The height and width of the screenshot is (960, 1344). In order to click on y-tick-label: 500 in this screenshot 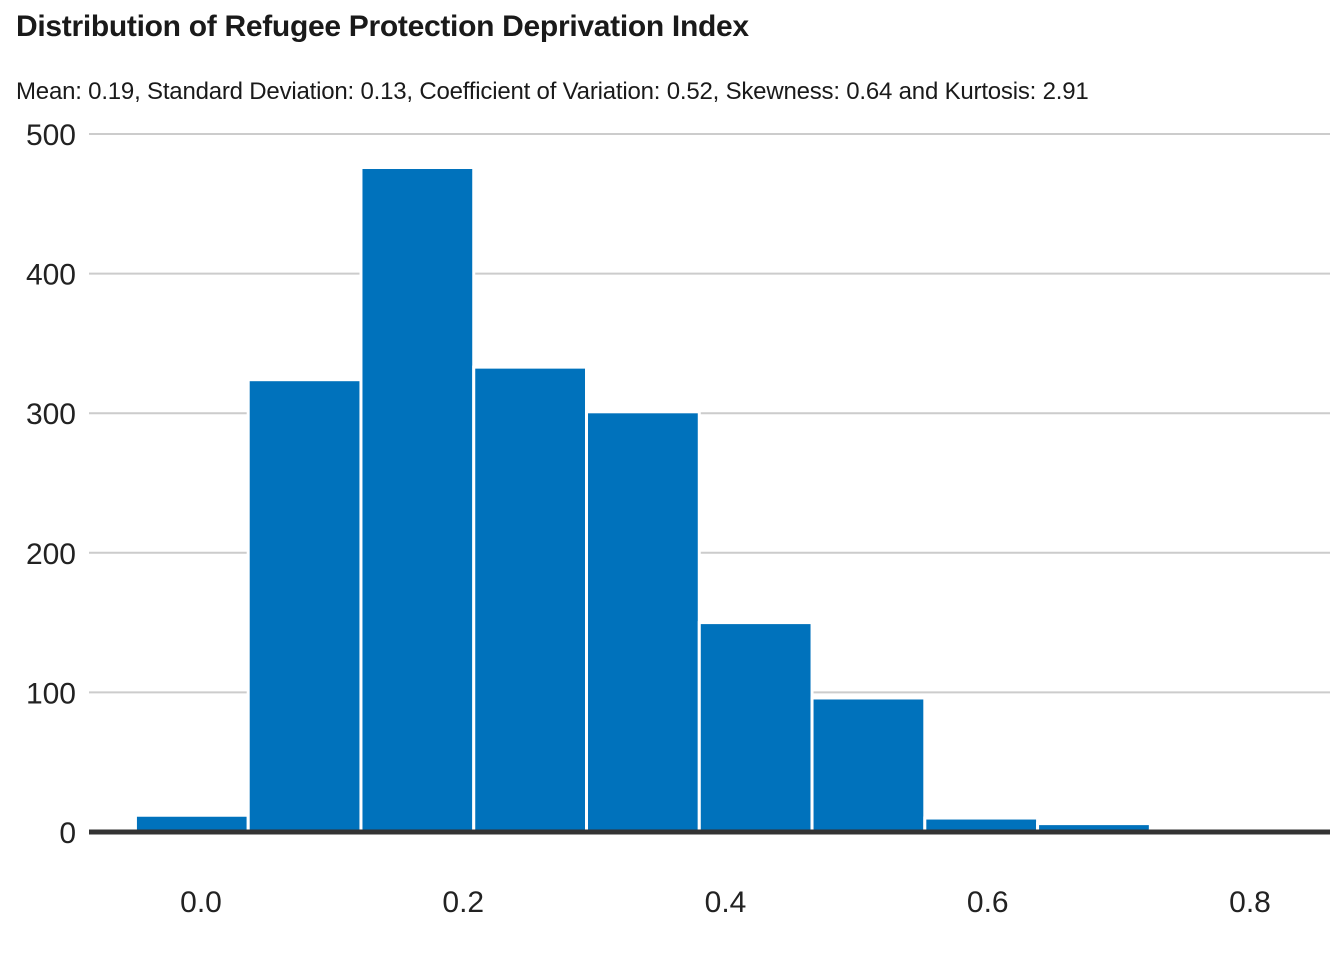, I will do `click(51, 135)`.